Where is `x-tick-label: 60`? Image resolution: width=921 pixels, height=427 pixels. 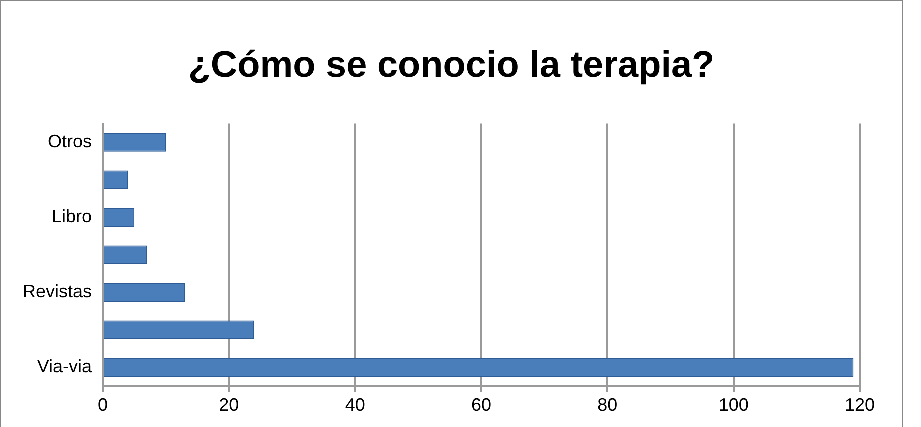
x-tick-label: 60 is located at coordinates (481, 405).